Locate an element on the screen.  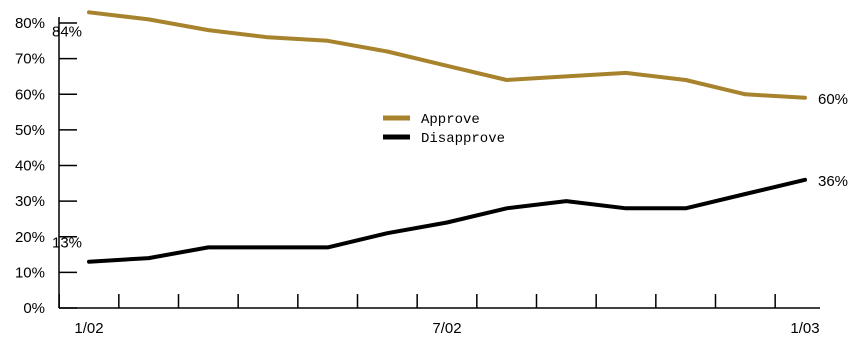
legend-label: Approve is located at coordinates (450, 120).